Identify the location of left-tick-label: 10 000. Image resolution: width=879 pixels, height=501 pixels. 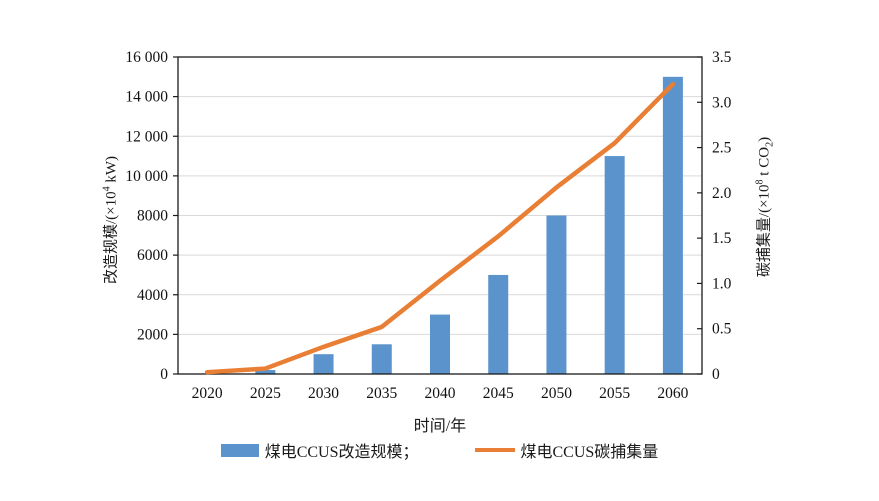
(146, 176).